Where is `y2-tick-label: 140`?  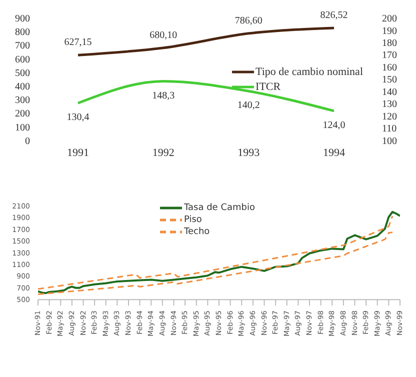
y2-tick-label: 140 is located at coordinates (389, 92).